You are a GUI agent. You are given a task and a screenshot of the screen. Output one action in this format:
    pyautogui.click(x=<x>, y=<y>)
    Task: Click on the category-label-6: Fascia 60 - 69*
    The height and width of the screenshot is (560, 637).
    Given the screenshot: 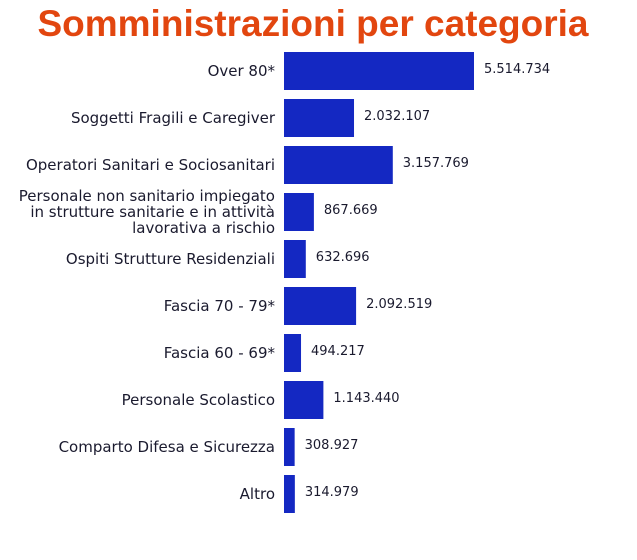 What is the action you would take?
    pyautogui.click(x=220, y=353)
    